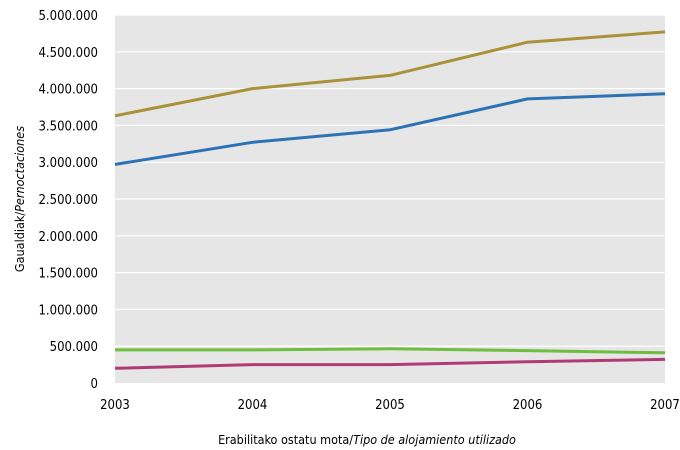 The height and width of the screenshot is (450, 680). What do you see at coordinates (94, 384) in the screenshot?
I see `y-tick-label: 0` at bounding box center [94, 384].